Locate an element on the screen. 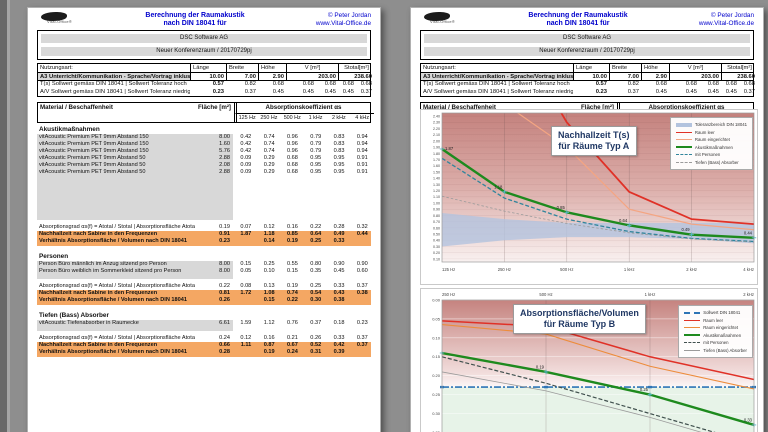  area-value: 0.81 is located at coordinates (224, 292).